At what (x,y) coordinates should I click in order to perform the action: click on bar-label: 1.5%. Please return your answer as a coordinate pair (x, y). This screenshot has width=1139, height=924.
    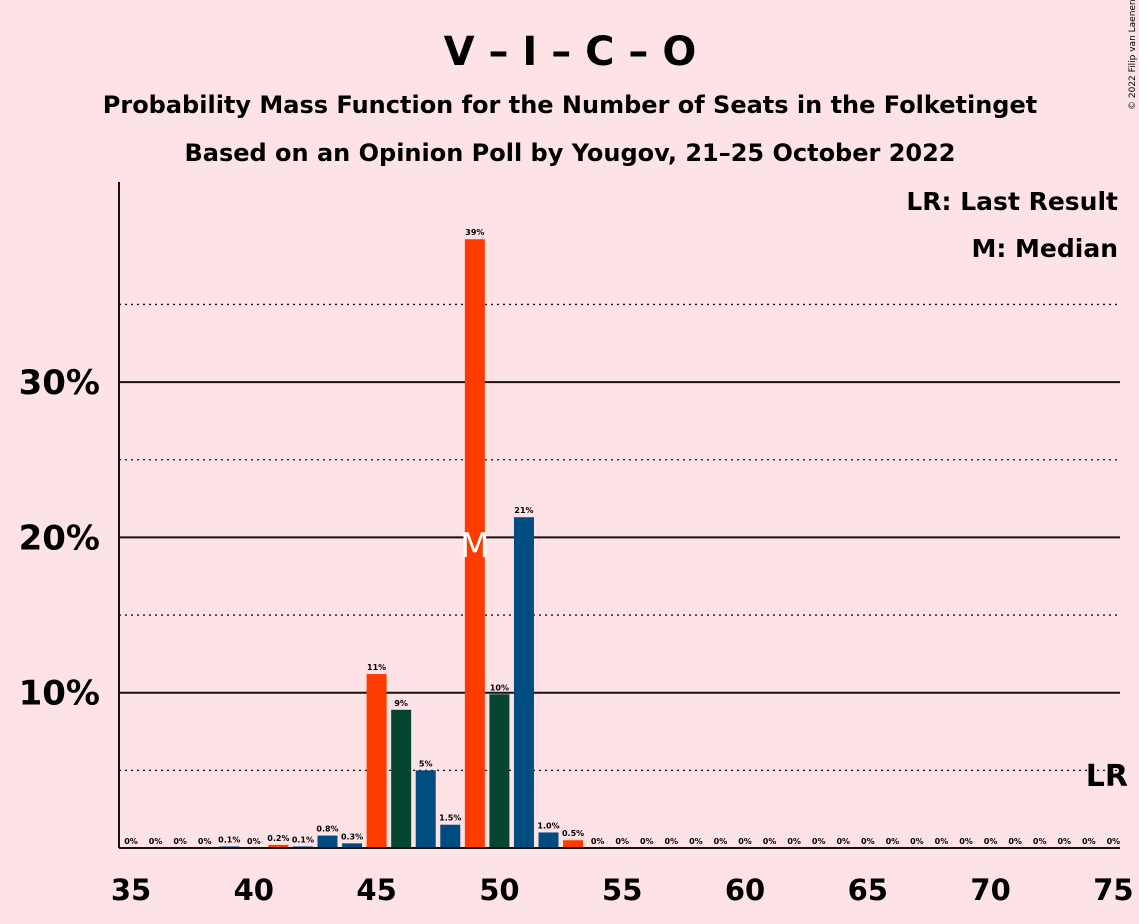
    Looking at the image, I should click on (450, 818).